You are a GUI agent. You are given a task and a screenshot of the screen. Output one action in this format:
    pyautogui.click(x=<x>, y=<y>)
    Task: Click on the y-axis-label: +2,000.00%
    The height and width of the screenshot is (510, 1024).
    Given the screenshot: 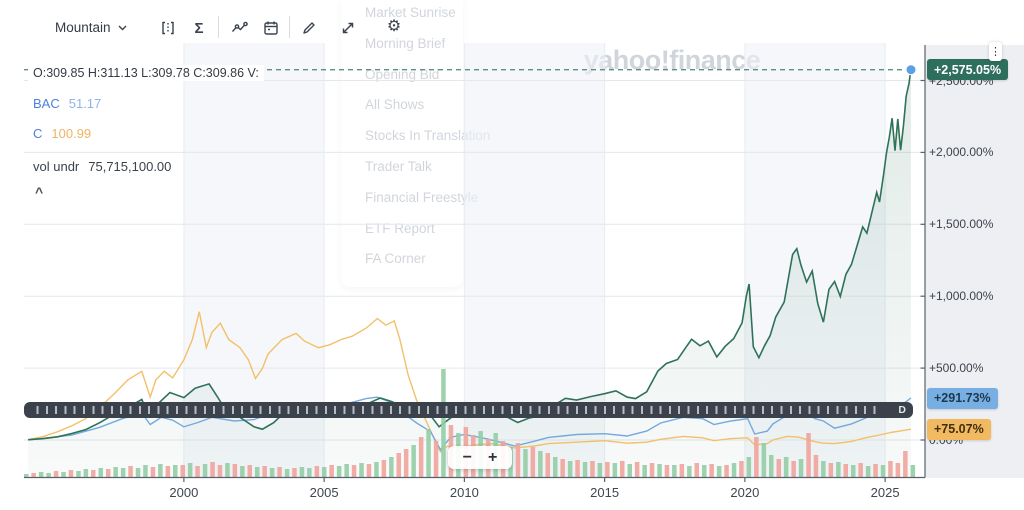 What is the action you would take?
    pyautogui.click(x=961, y=152)
    